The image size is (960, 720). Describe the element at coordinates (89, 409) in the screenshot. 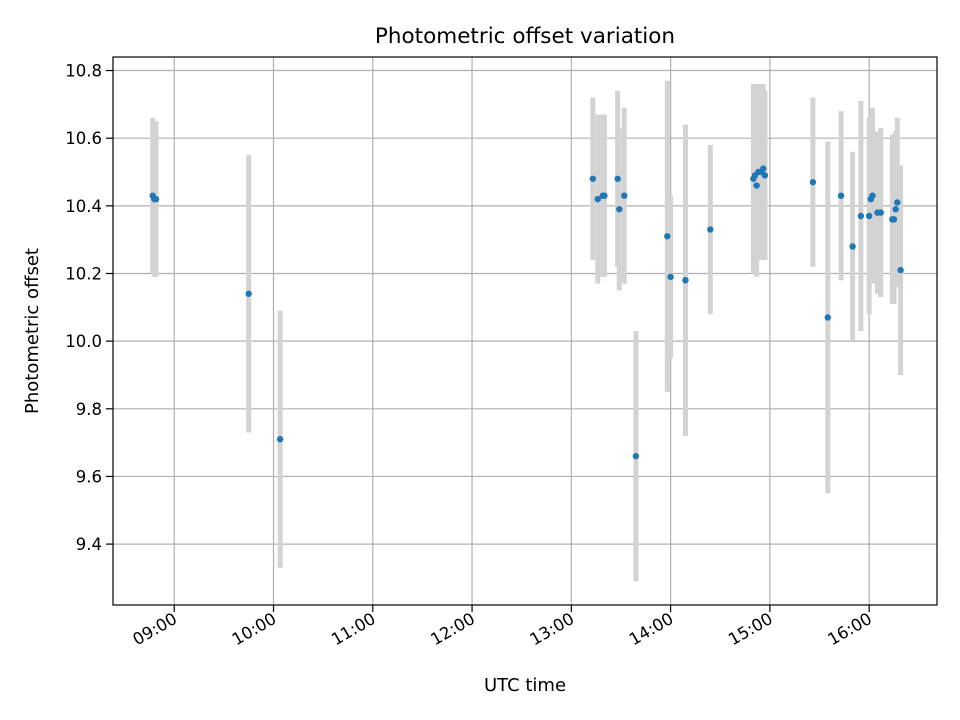

I see `y-tick-label: 9.8` at that location.